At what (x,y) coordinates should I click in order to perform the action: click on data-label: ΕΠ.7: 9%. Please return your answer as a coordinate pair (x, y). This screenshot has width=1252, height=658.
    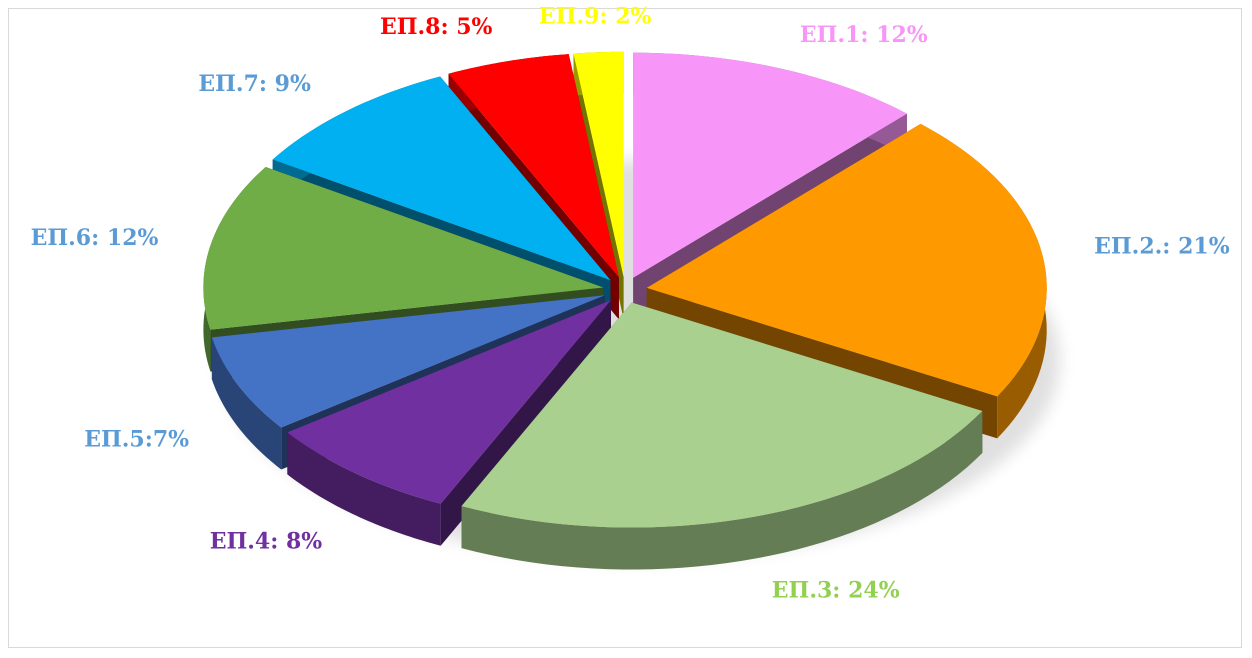
    Looking at the image, I should click on (254, 84).